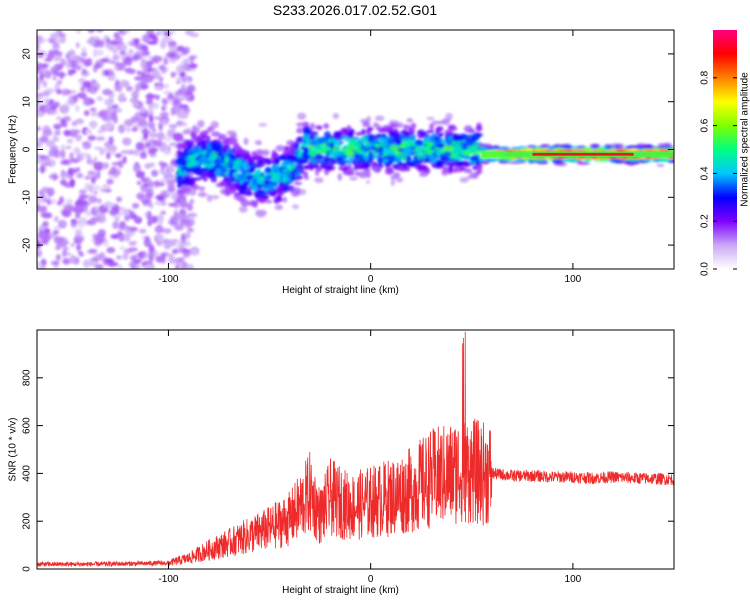 This screenshot has width=750, height=605. I want to click on colorbar-tick-label: 0.0, so click(705, 269).